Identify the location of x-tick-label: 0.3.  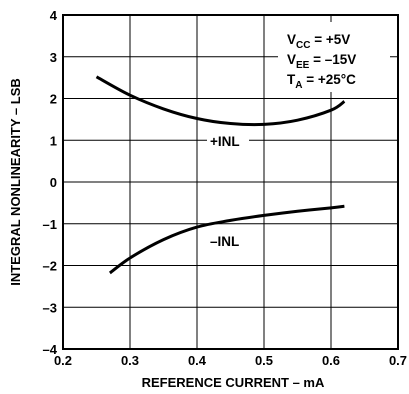
(130, 360).